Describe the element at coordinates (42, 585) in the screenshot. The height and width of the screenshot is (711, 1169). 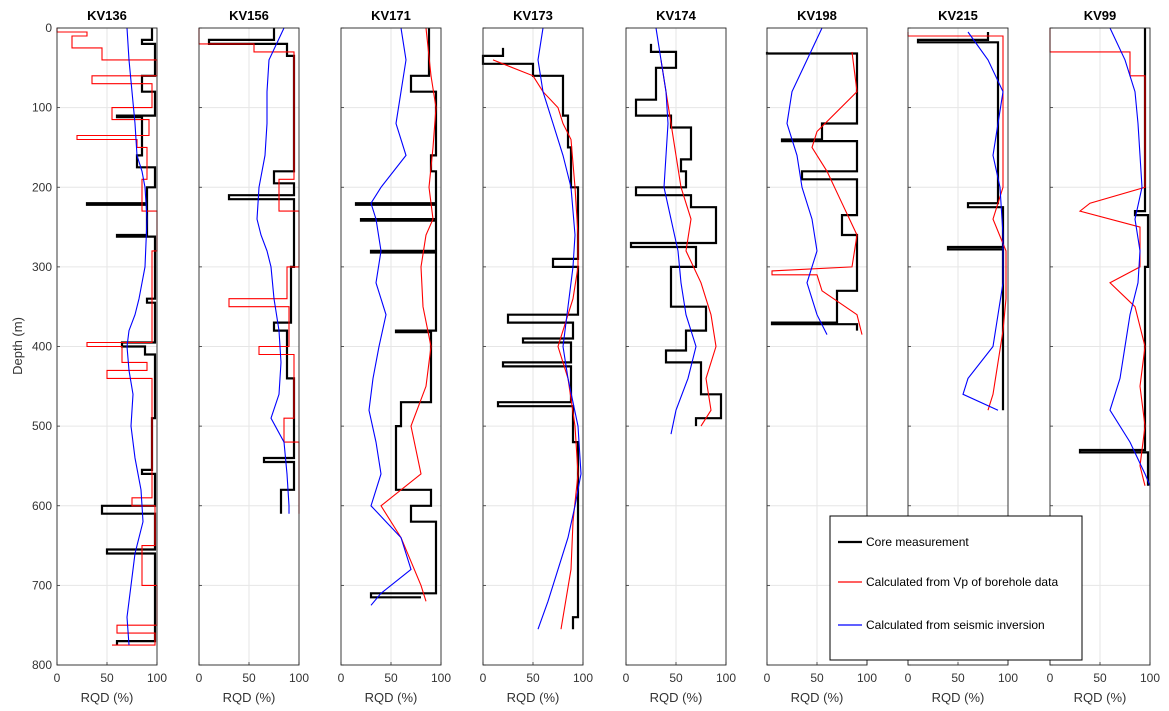
I see `y-tick-label: 700` at that location.